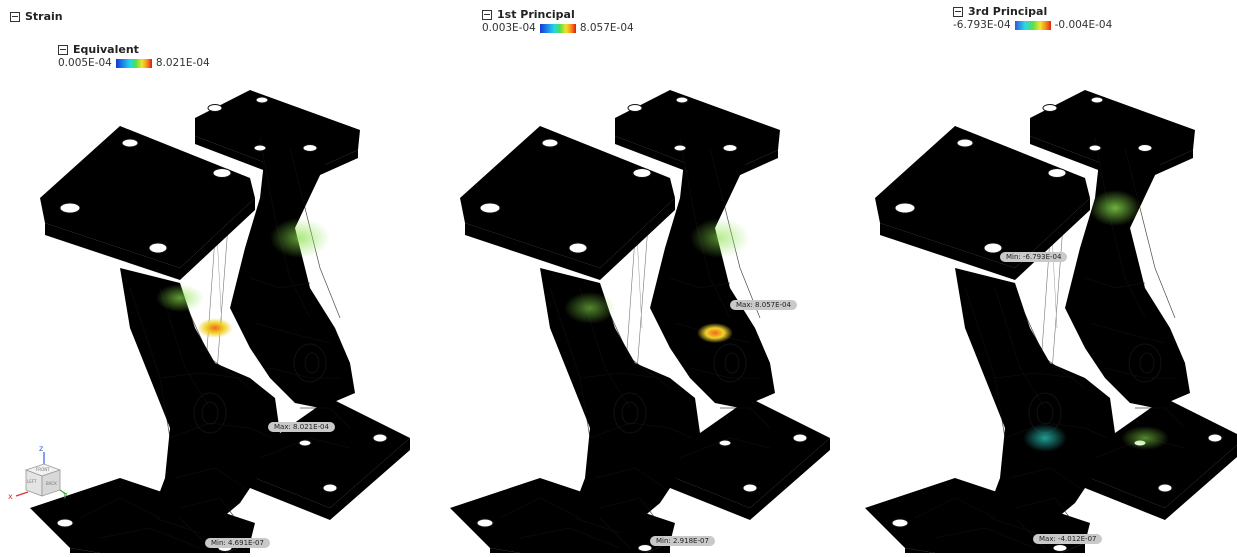  What do you see at coordinates (85, 63) in the screenshot?
I see `equivalent-min: 0.005E-04` at bounding box center [85, 63].